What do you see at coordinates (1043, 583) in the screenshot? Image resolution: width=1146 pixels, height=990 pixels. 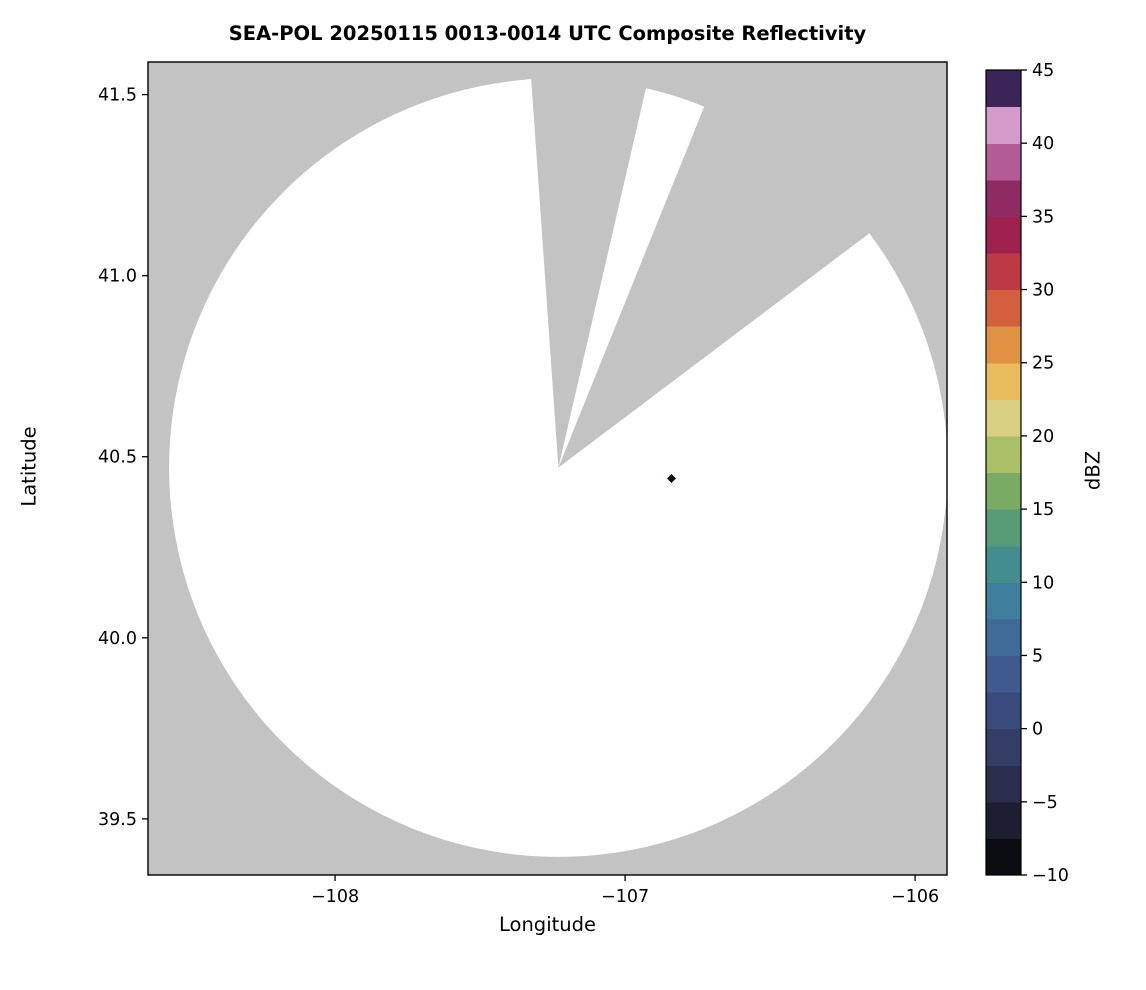 I see `colorbar-tick-label: 10` at bounding box center [1043, 583].